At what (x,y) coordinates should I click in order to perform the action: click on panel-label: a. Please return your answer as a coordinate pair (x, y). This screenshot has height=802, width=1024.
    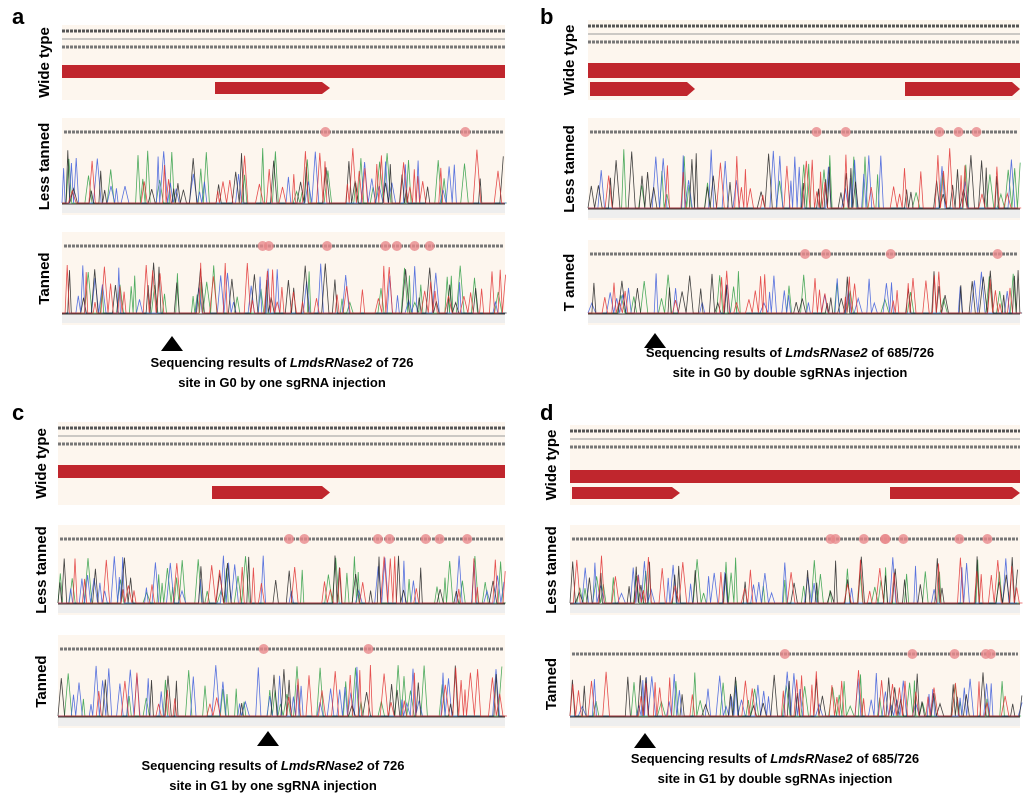
    Looking at the image, I should click on (18, 16).